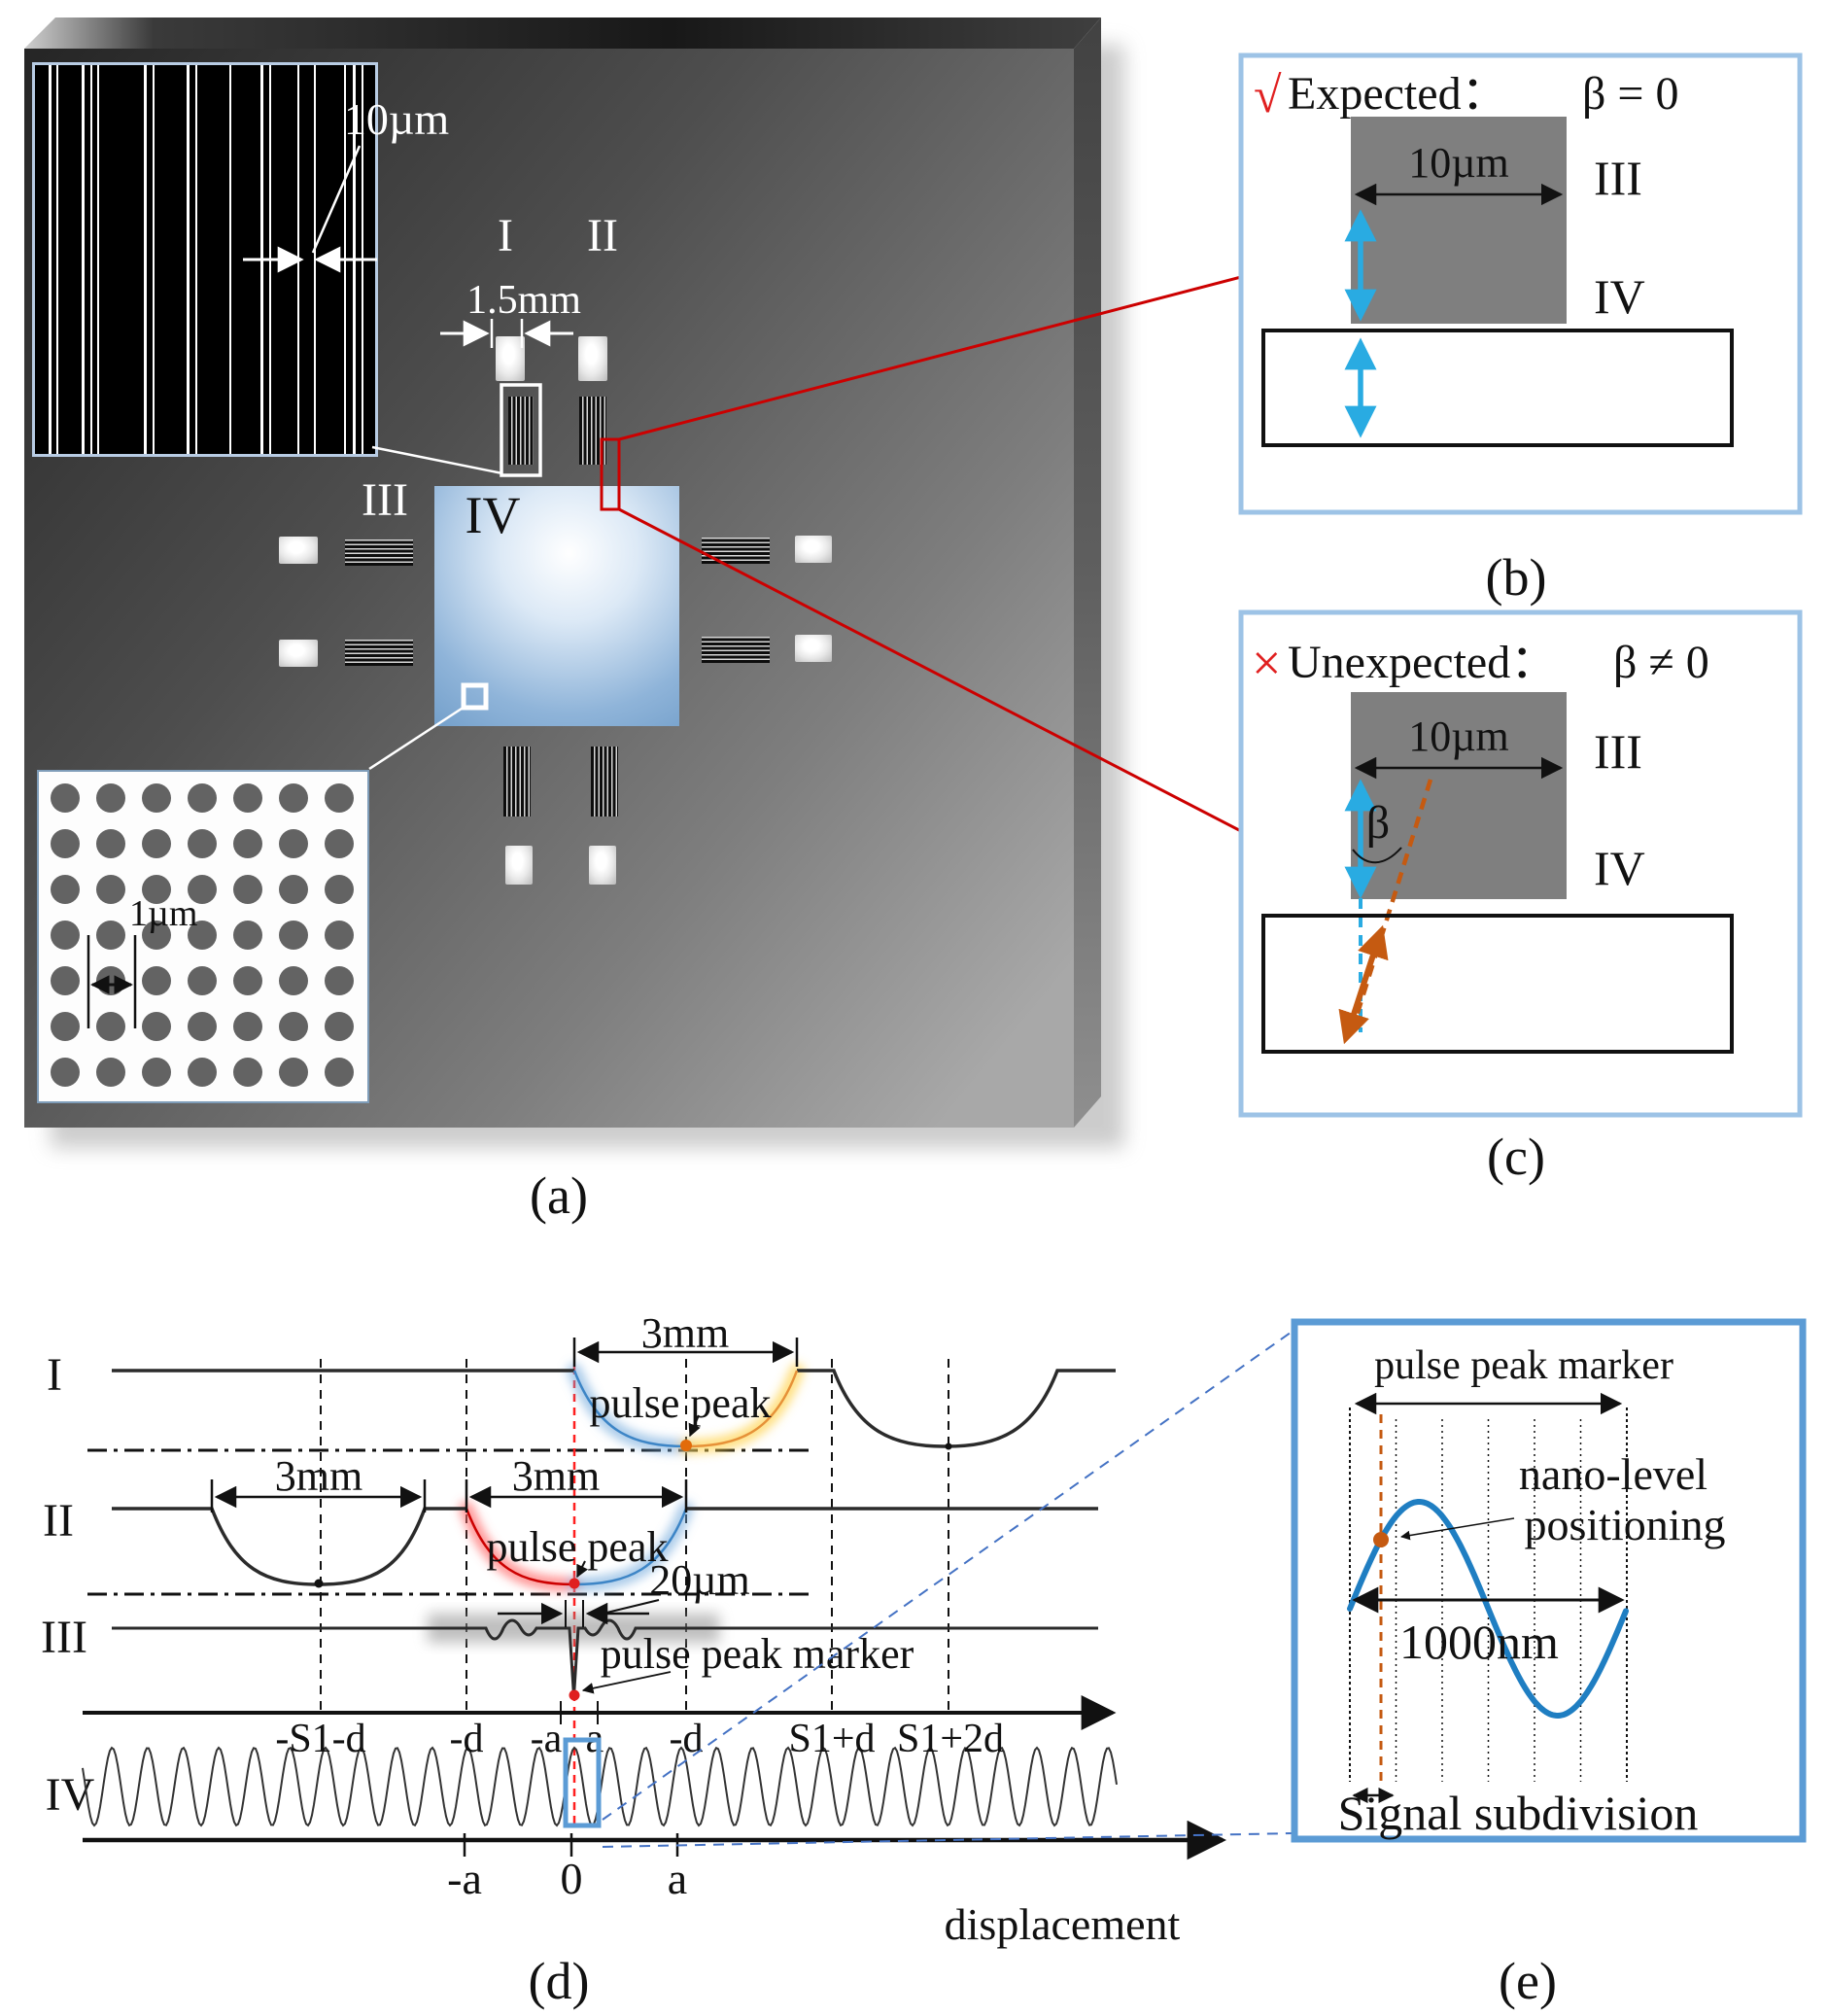 The image size is (1828, 2016). Describe the element at coordinates (517, 782) in the screenshot. I see `grating-mark-track1-bottom` at that location.